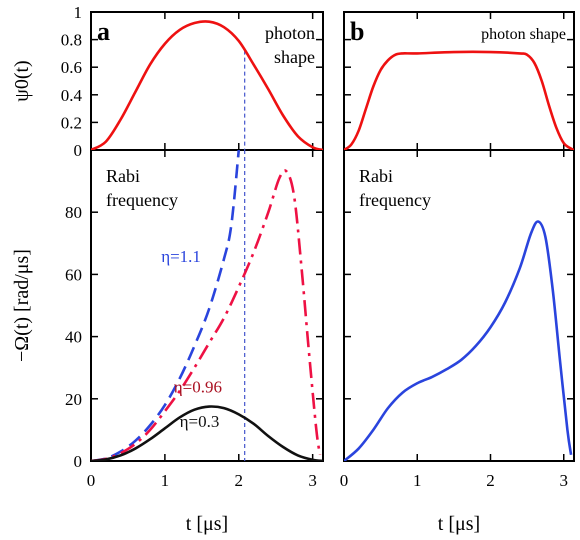  What do you see at coordinates (22, 80) in the screenshot?
I see `y-axis-label: ψ0(t)` at bounding box center [22, 80].